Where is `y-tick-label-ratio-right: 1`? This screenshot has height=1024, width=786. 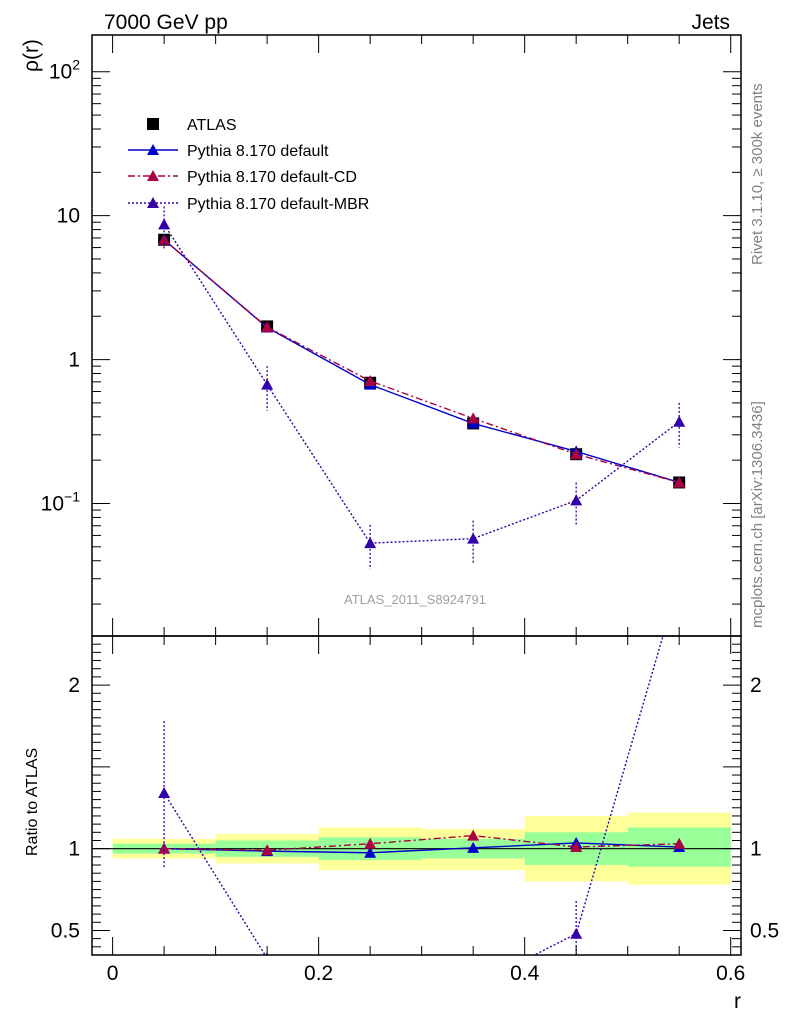 y-tick-label-ratio-right: 1 is located at coordinates (756, 849).